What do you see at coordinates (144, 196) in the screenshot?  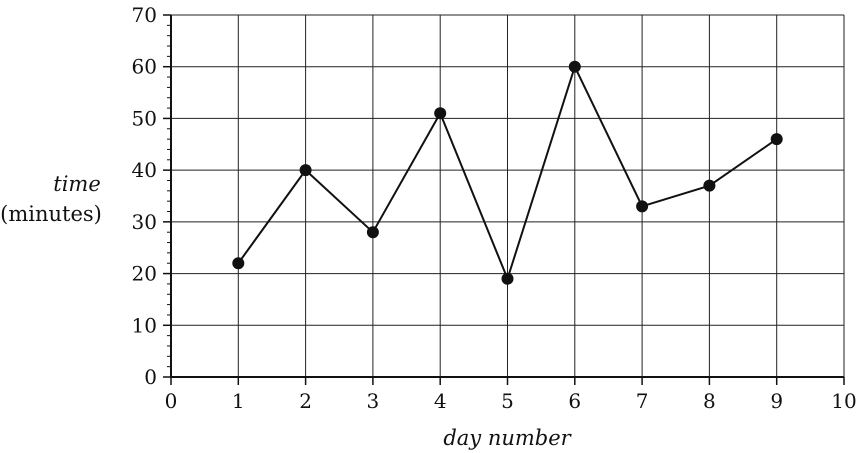 I see `y-tick-labels: 0 10 20 30 40 50 60 70` at bounding box center [144, 196].